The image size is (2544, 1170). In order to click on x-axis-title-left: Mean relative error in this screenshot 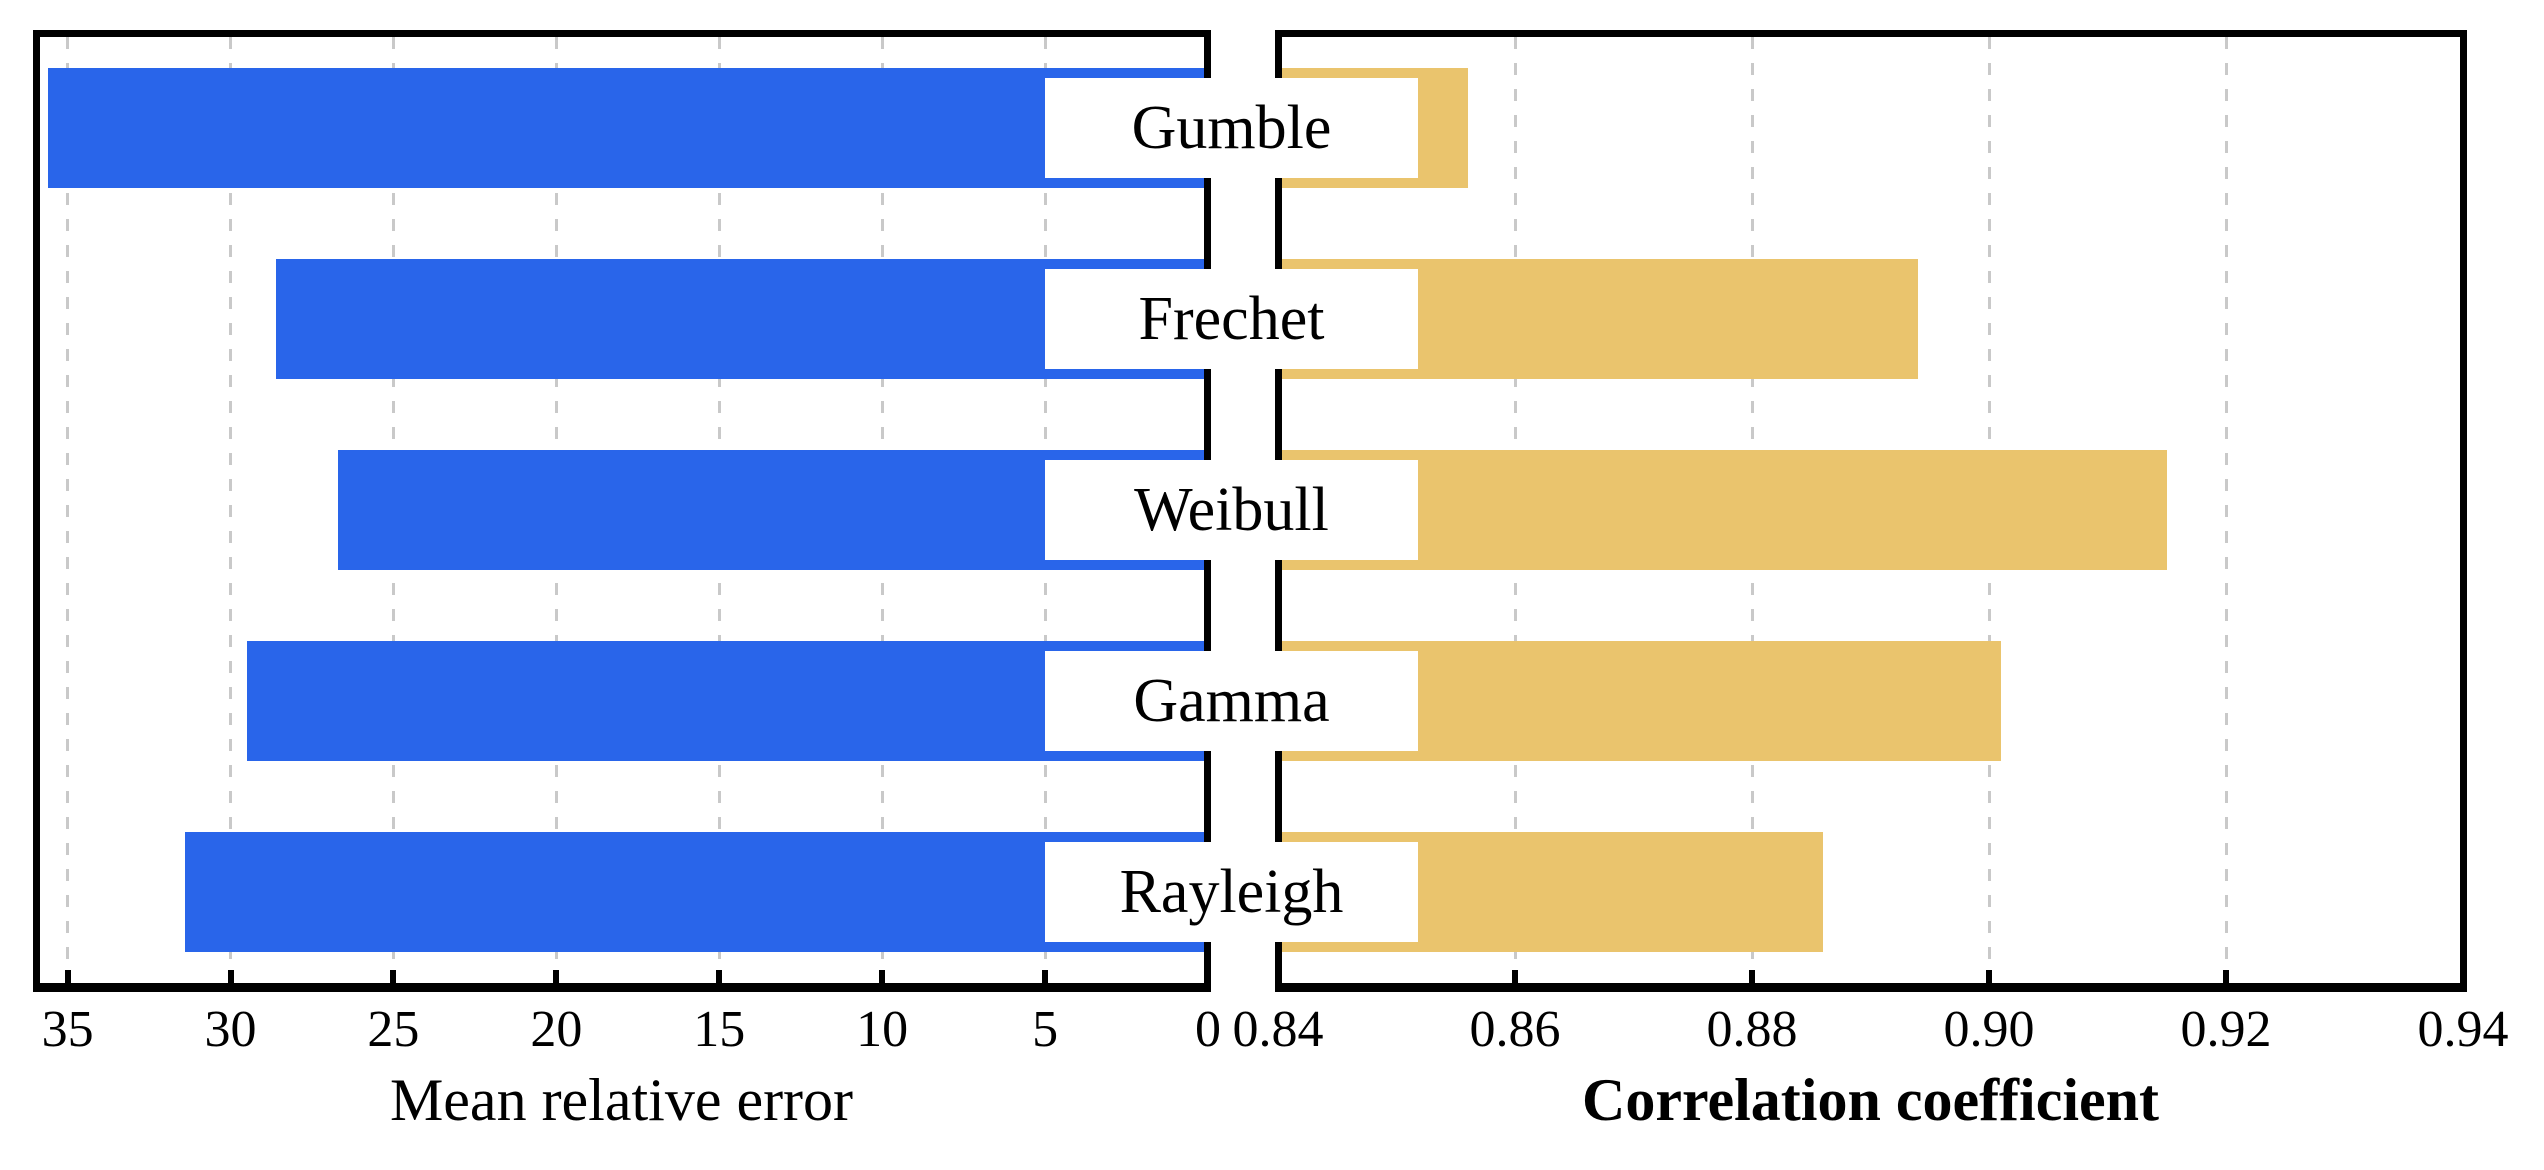, I will do `click(621, 1100)`.